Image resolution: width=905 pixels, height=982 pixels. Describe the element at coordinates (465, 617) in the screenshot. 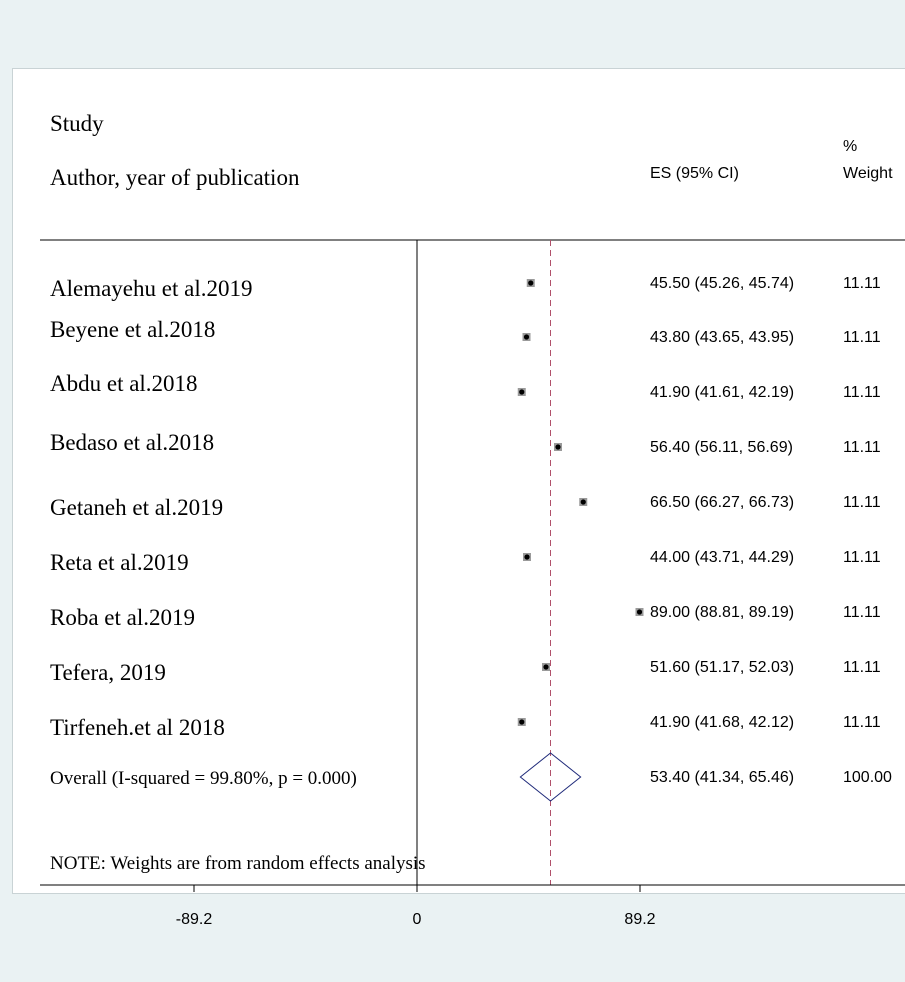

I see `study-row: Roba et al.2019 89.00 (88.81, 89.19) 11.11` at that location.